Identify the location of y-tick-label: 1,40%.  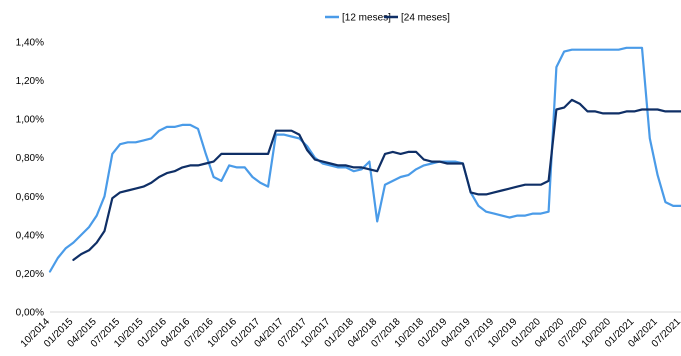
(30, 43).